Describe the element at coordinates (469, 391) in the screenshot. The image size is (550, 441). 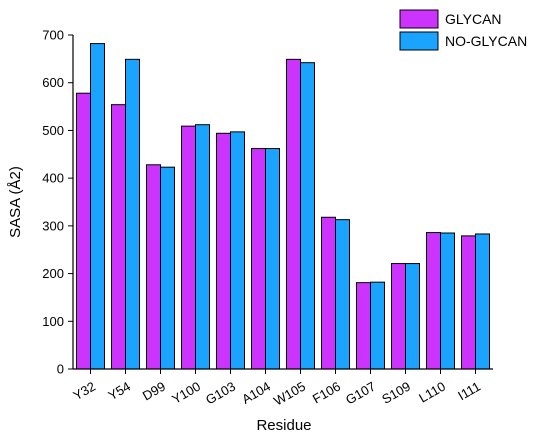
I see `x-tick-label-i111: I111` at that location.